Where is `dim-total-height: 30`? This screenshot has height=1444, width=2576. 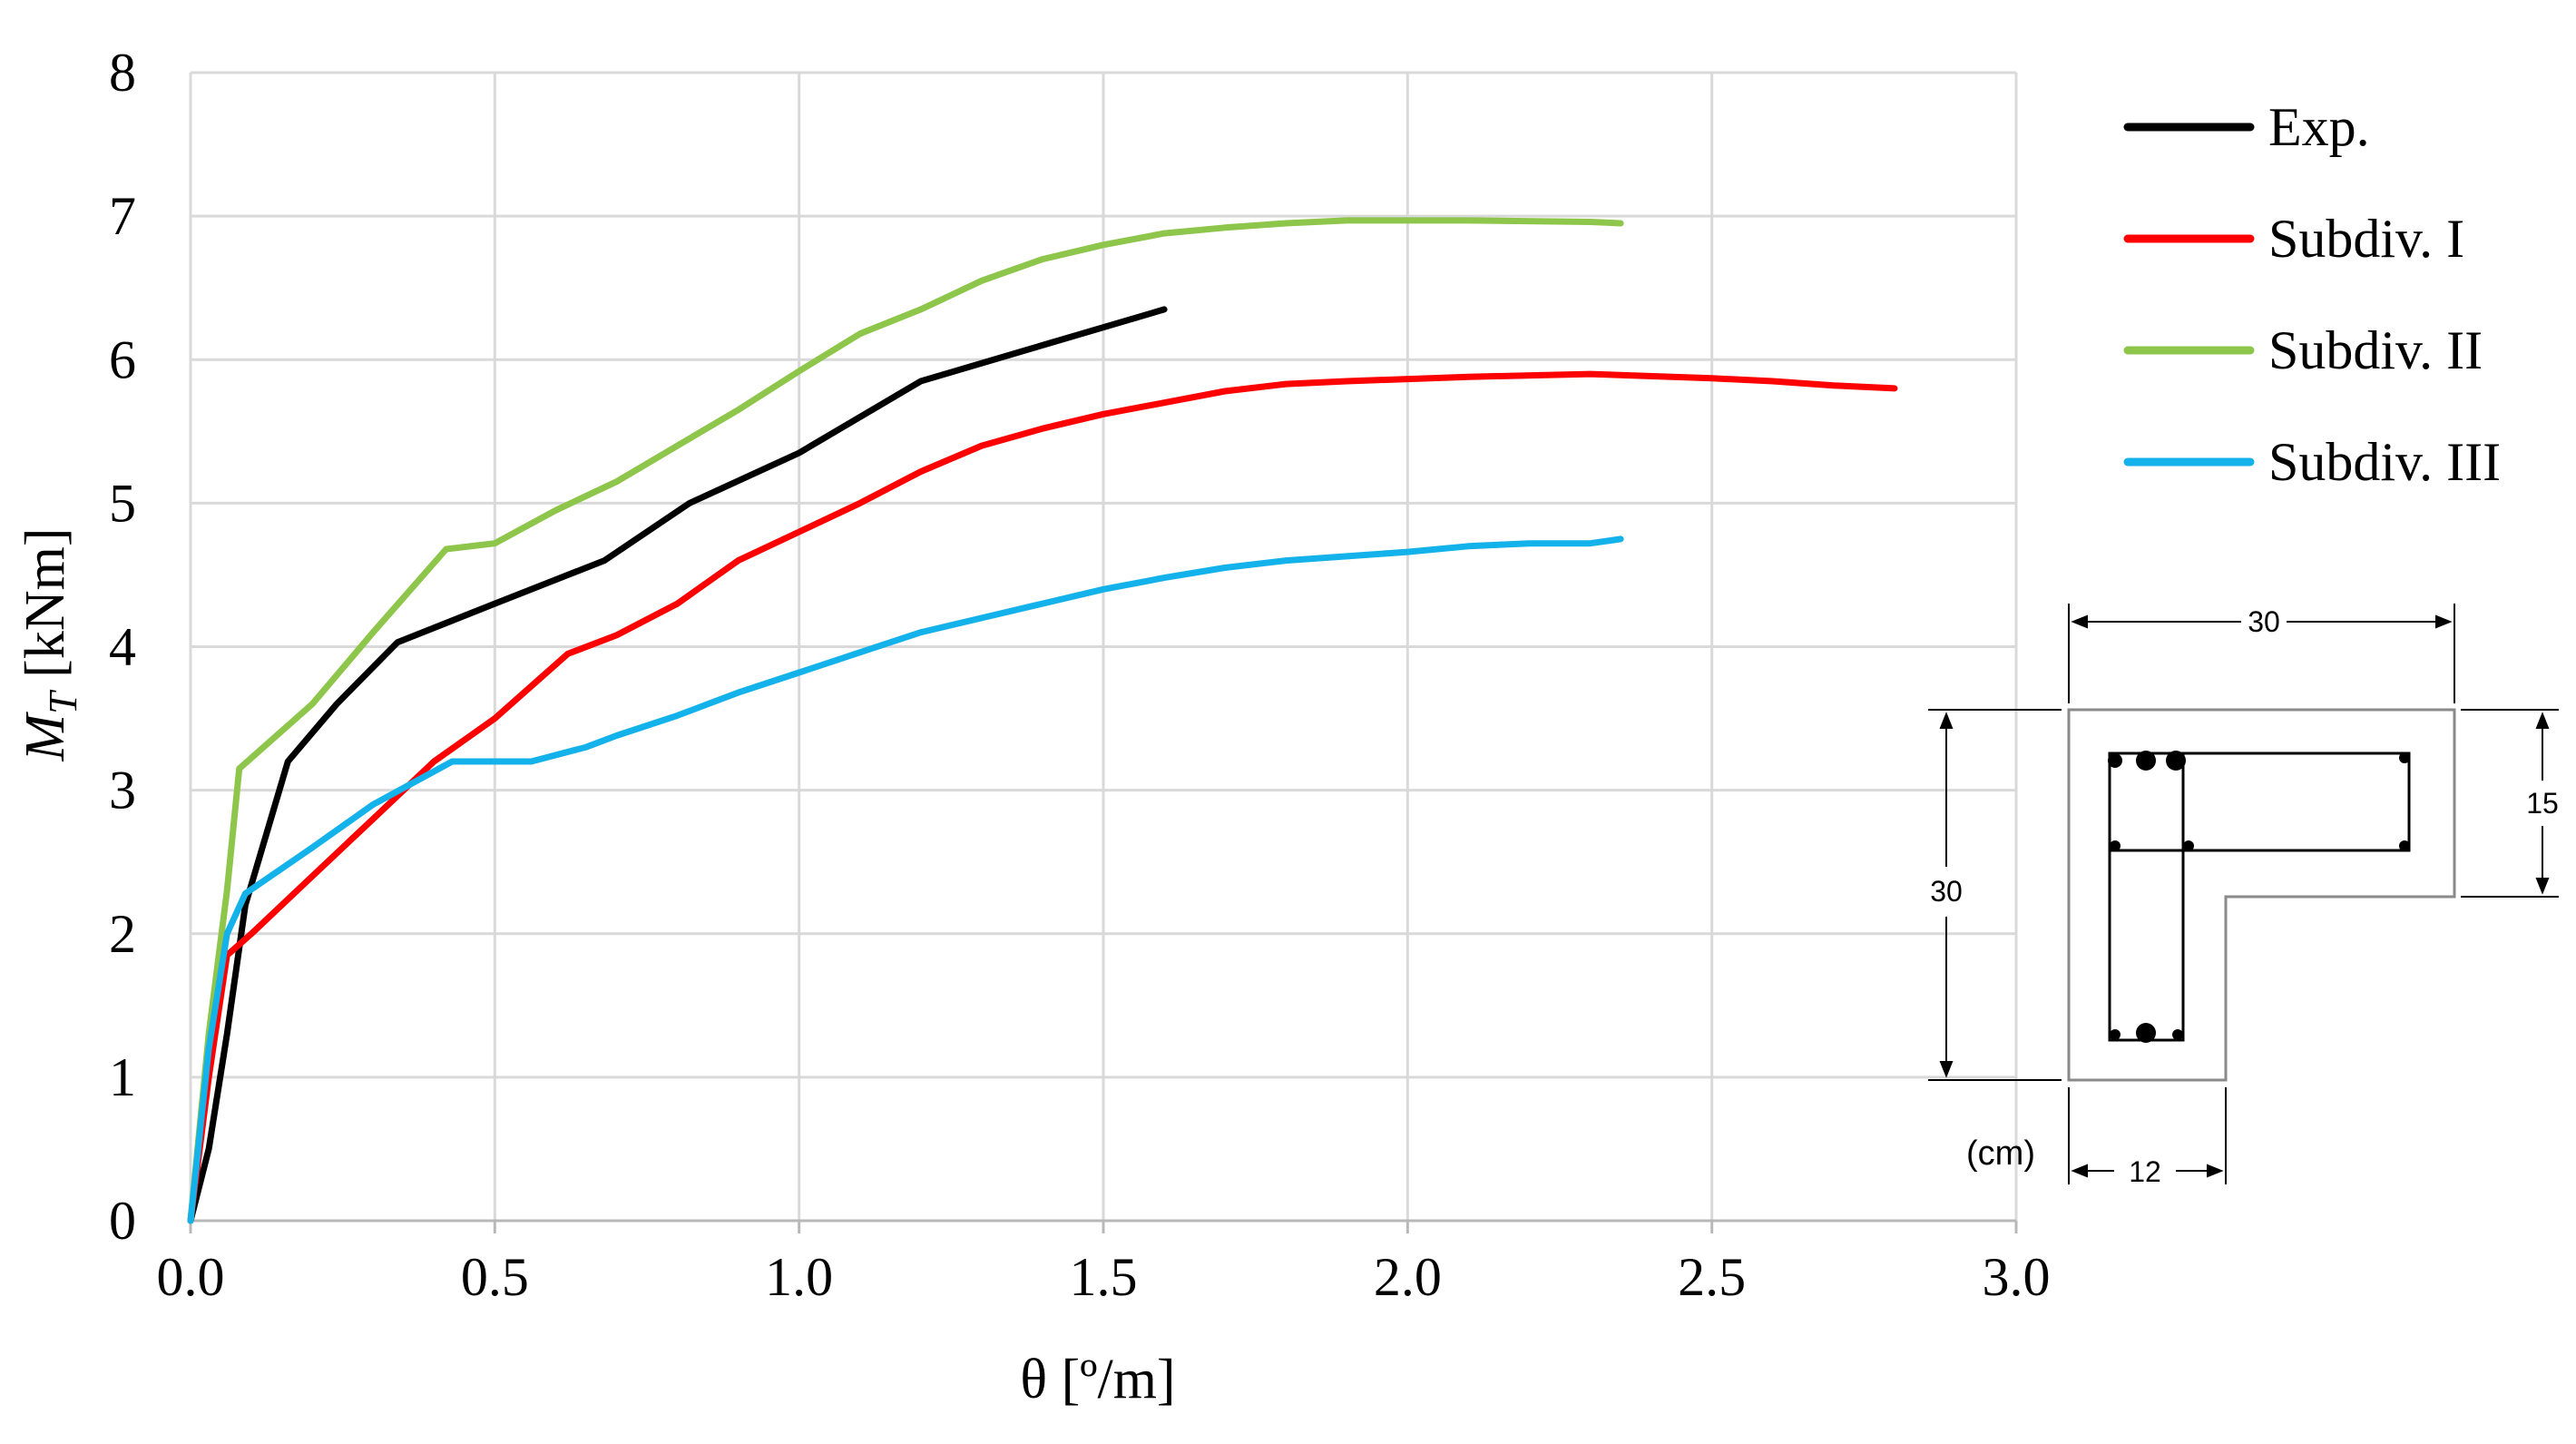 dim-total-height: 30 is located at coordinates (1946, 891).